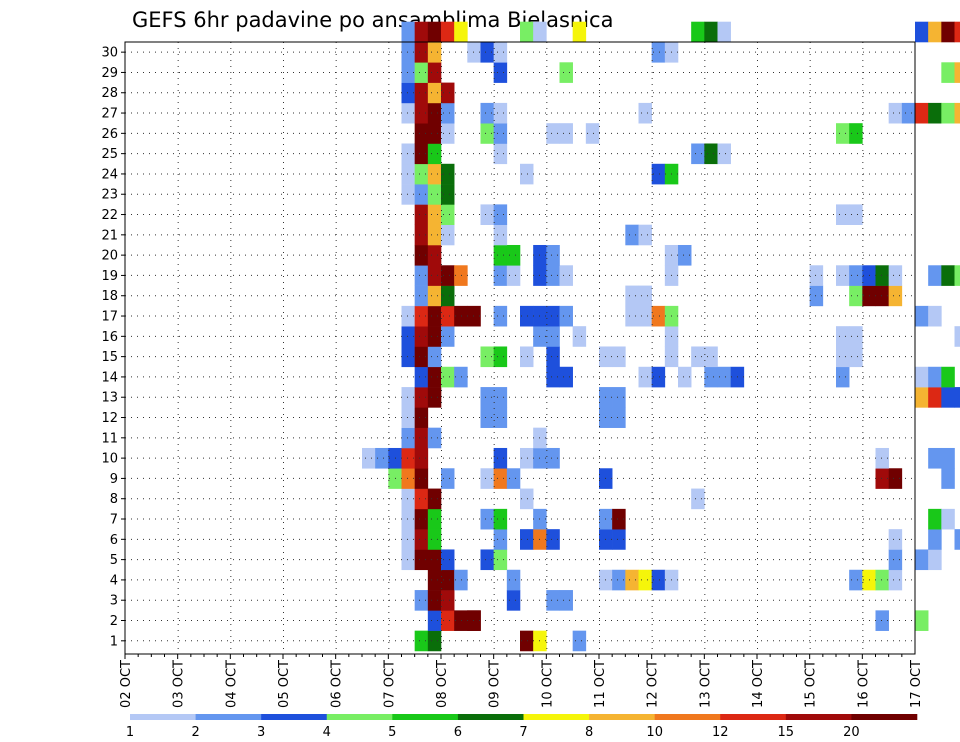 This screenshot has width=960, height=742. What do you see at coordinates (114, 479) in the screenshot?
I see `y-tick-label: 9` at bounding box center [114, 479].